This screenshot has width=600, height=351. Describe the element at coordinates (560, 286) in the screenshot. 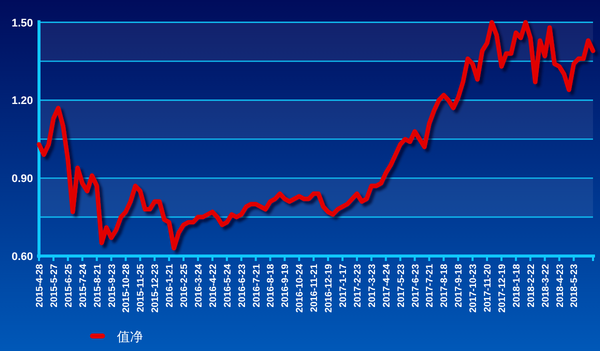

I see `x-tick-label: 2018-4-23` at that location.